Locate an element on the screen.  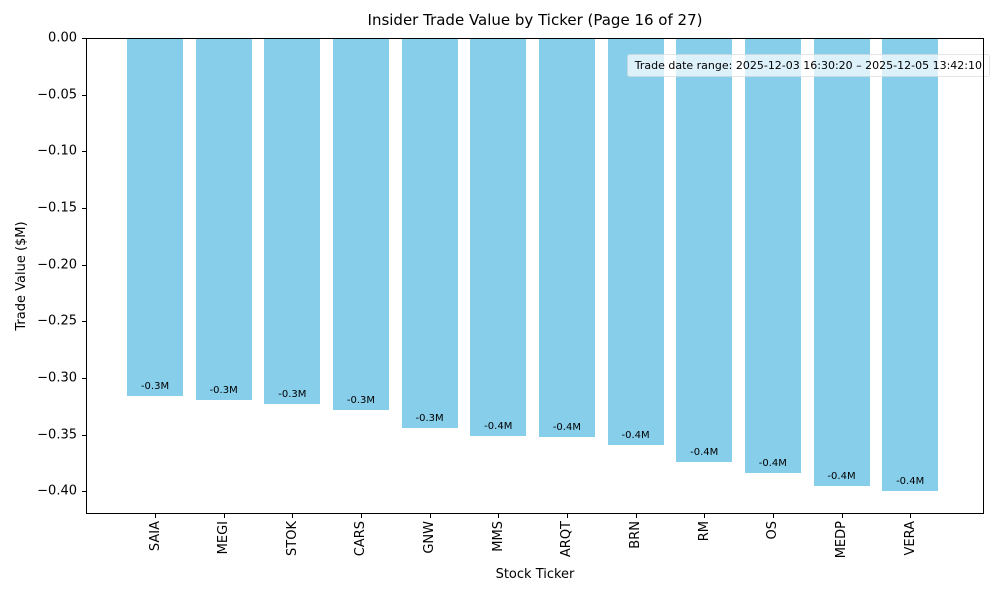
bar-VERA is located at coordinates (910, 265).